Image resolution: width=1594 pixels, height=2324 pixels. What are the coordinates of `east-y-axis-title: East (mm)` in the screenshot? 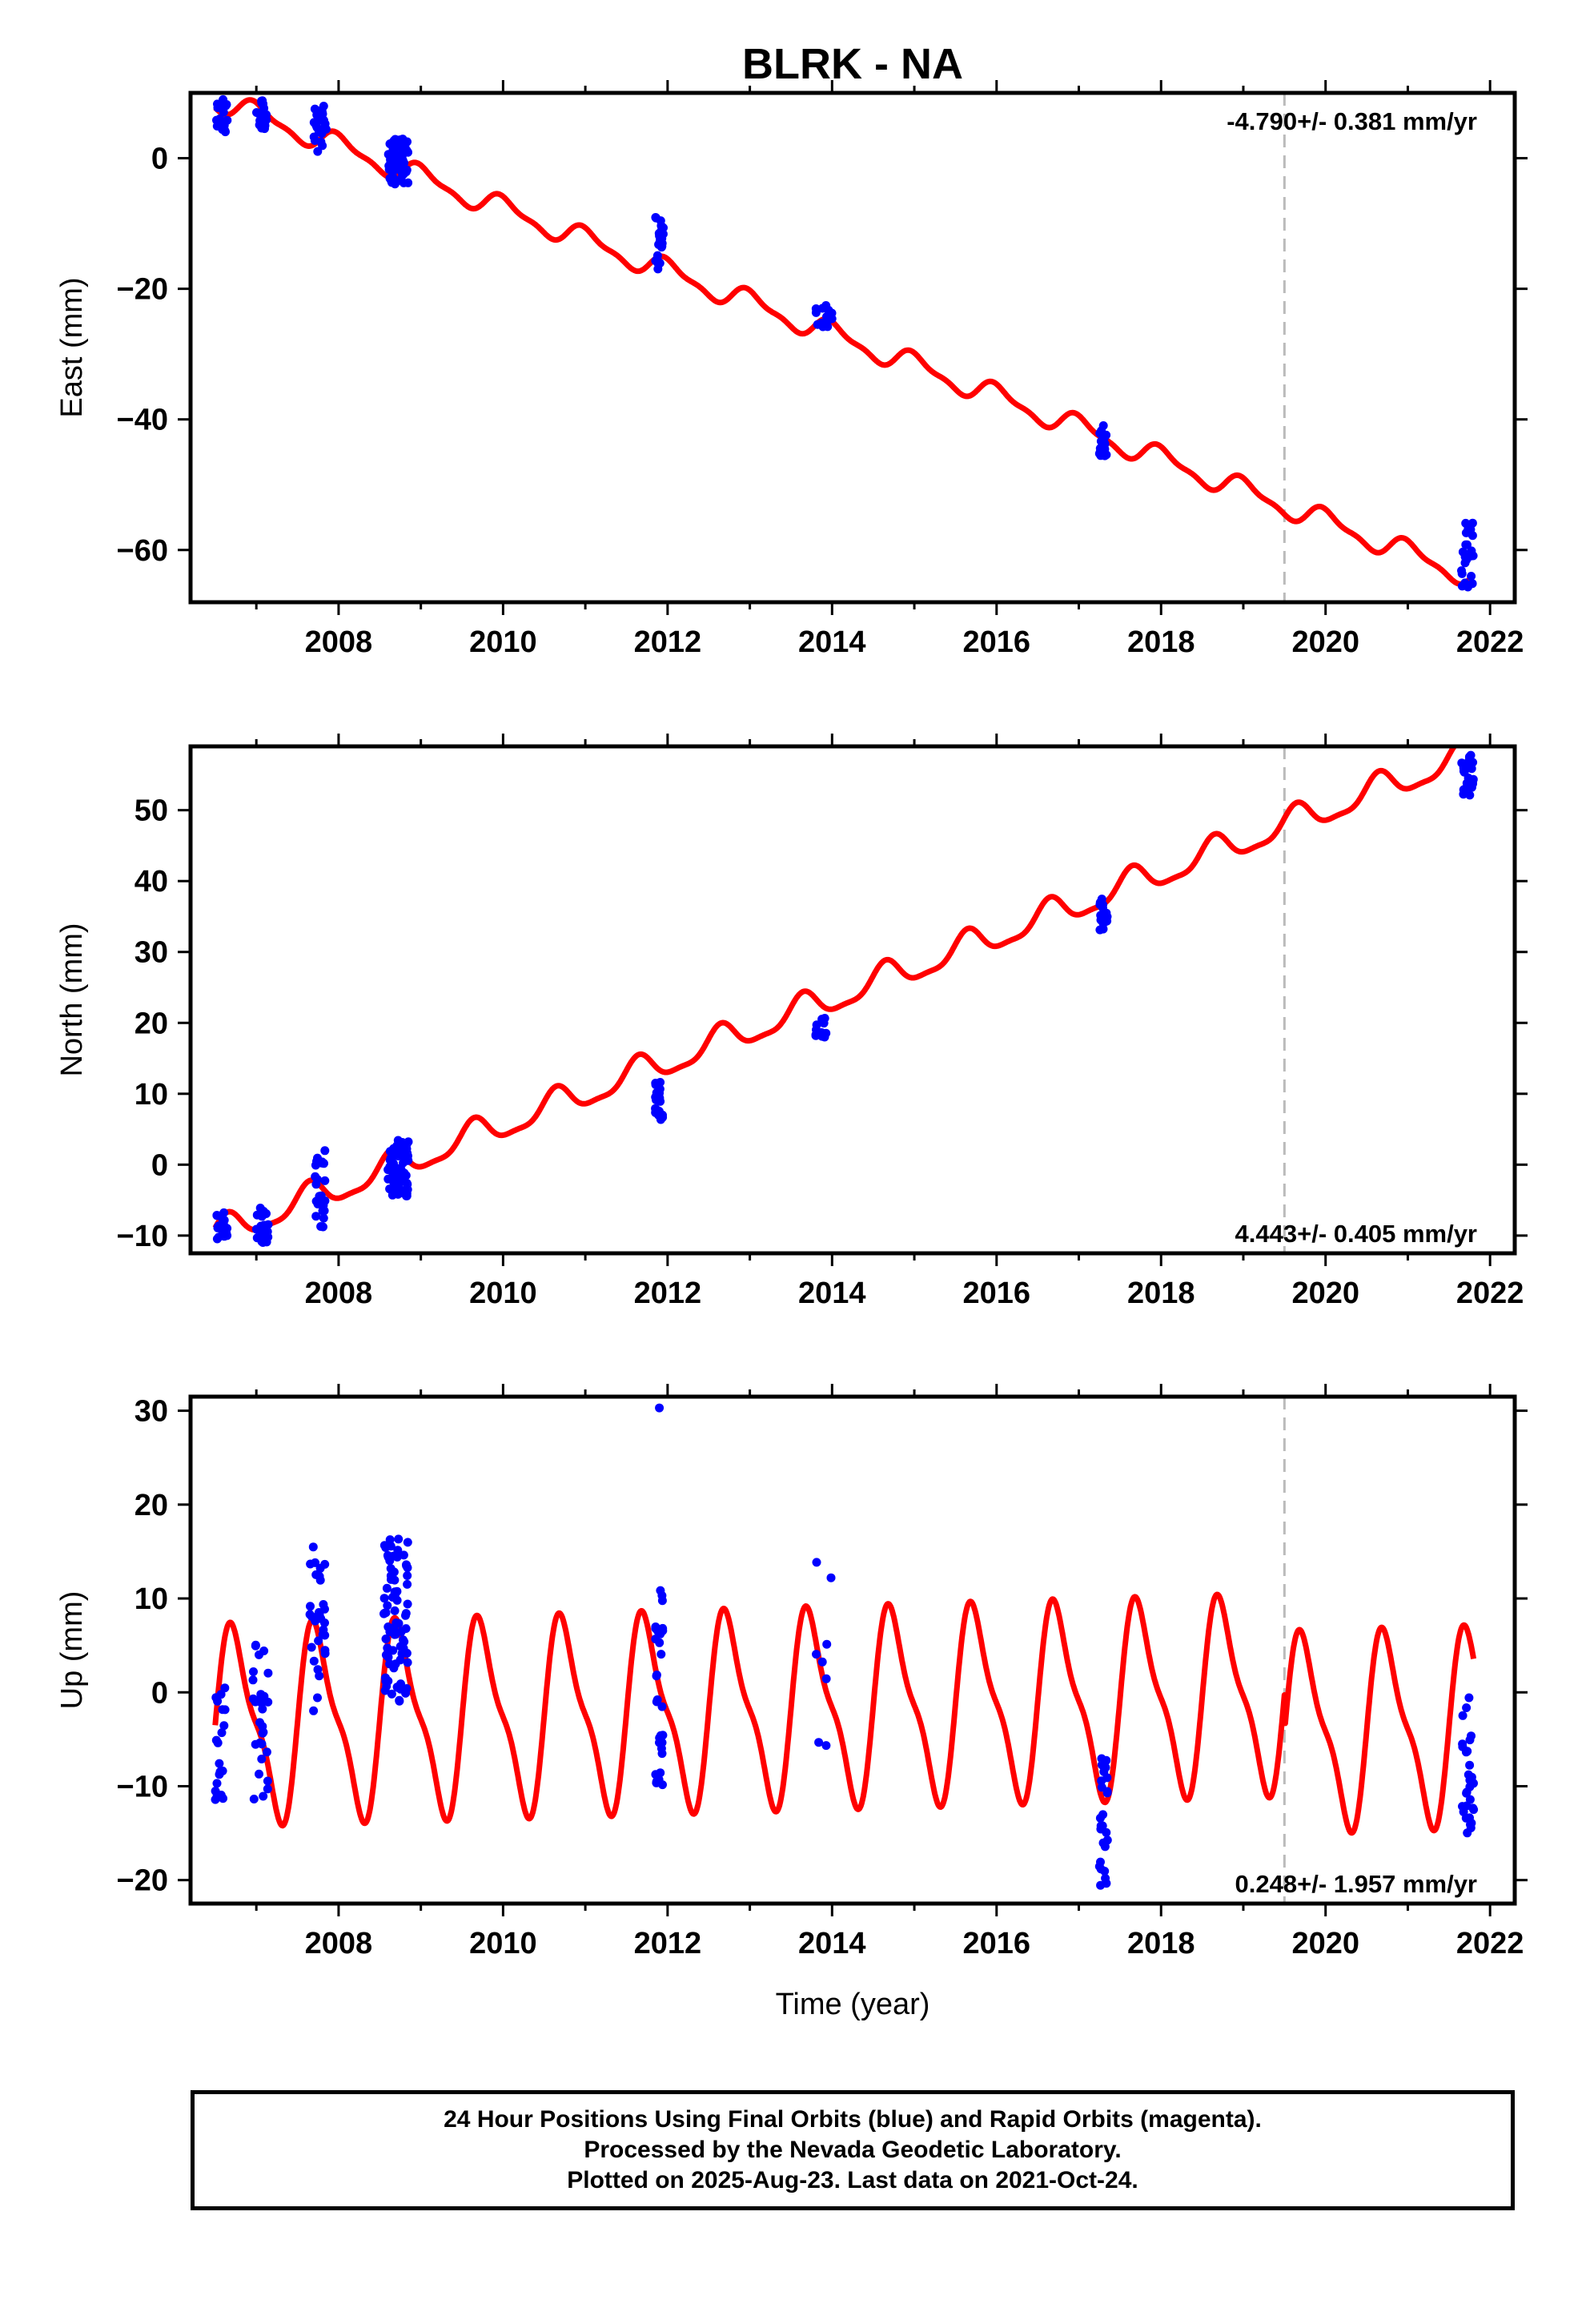 It's located at (72, 347).